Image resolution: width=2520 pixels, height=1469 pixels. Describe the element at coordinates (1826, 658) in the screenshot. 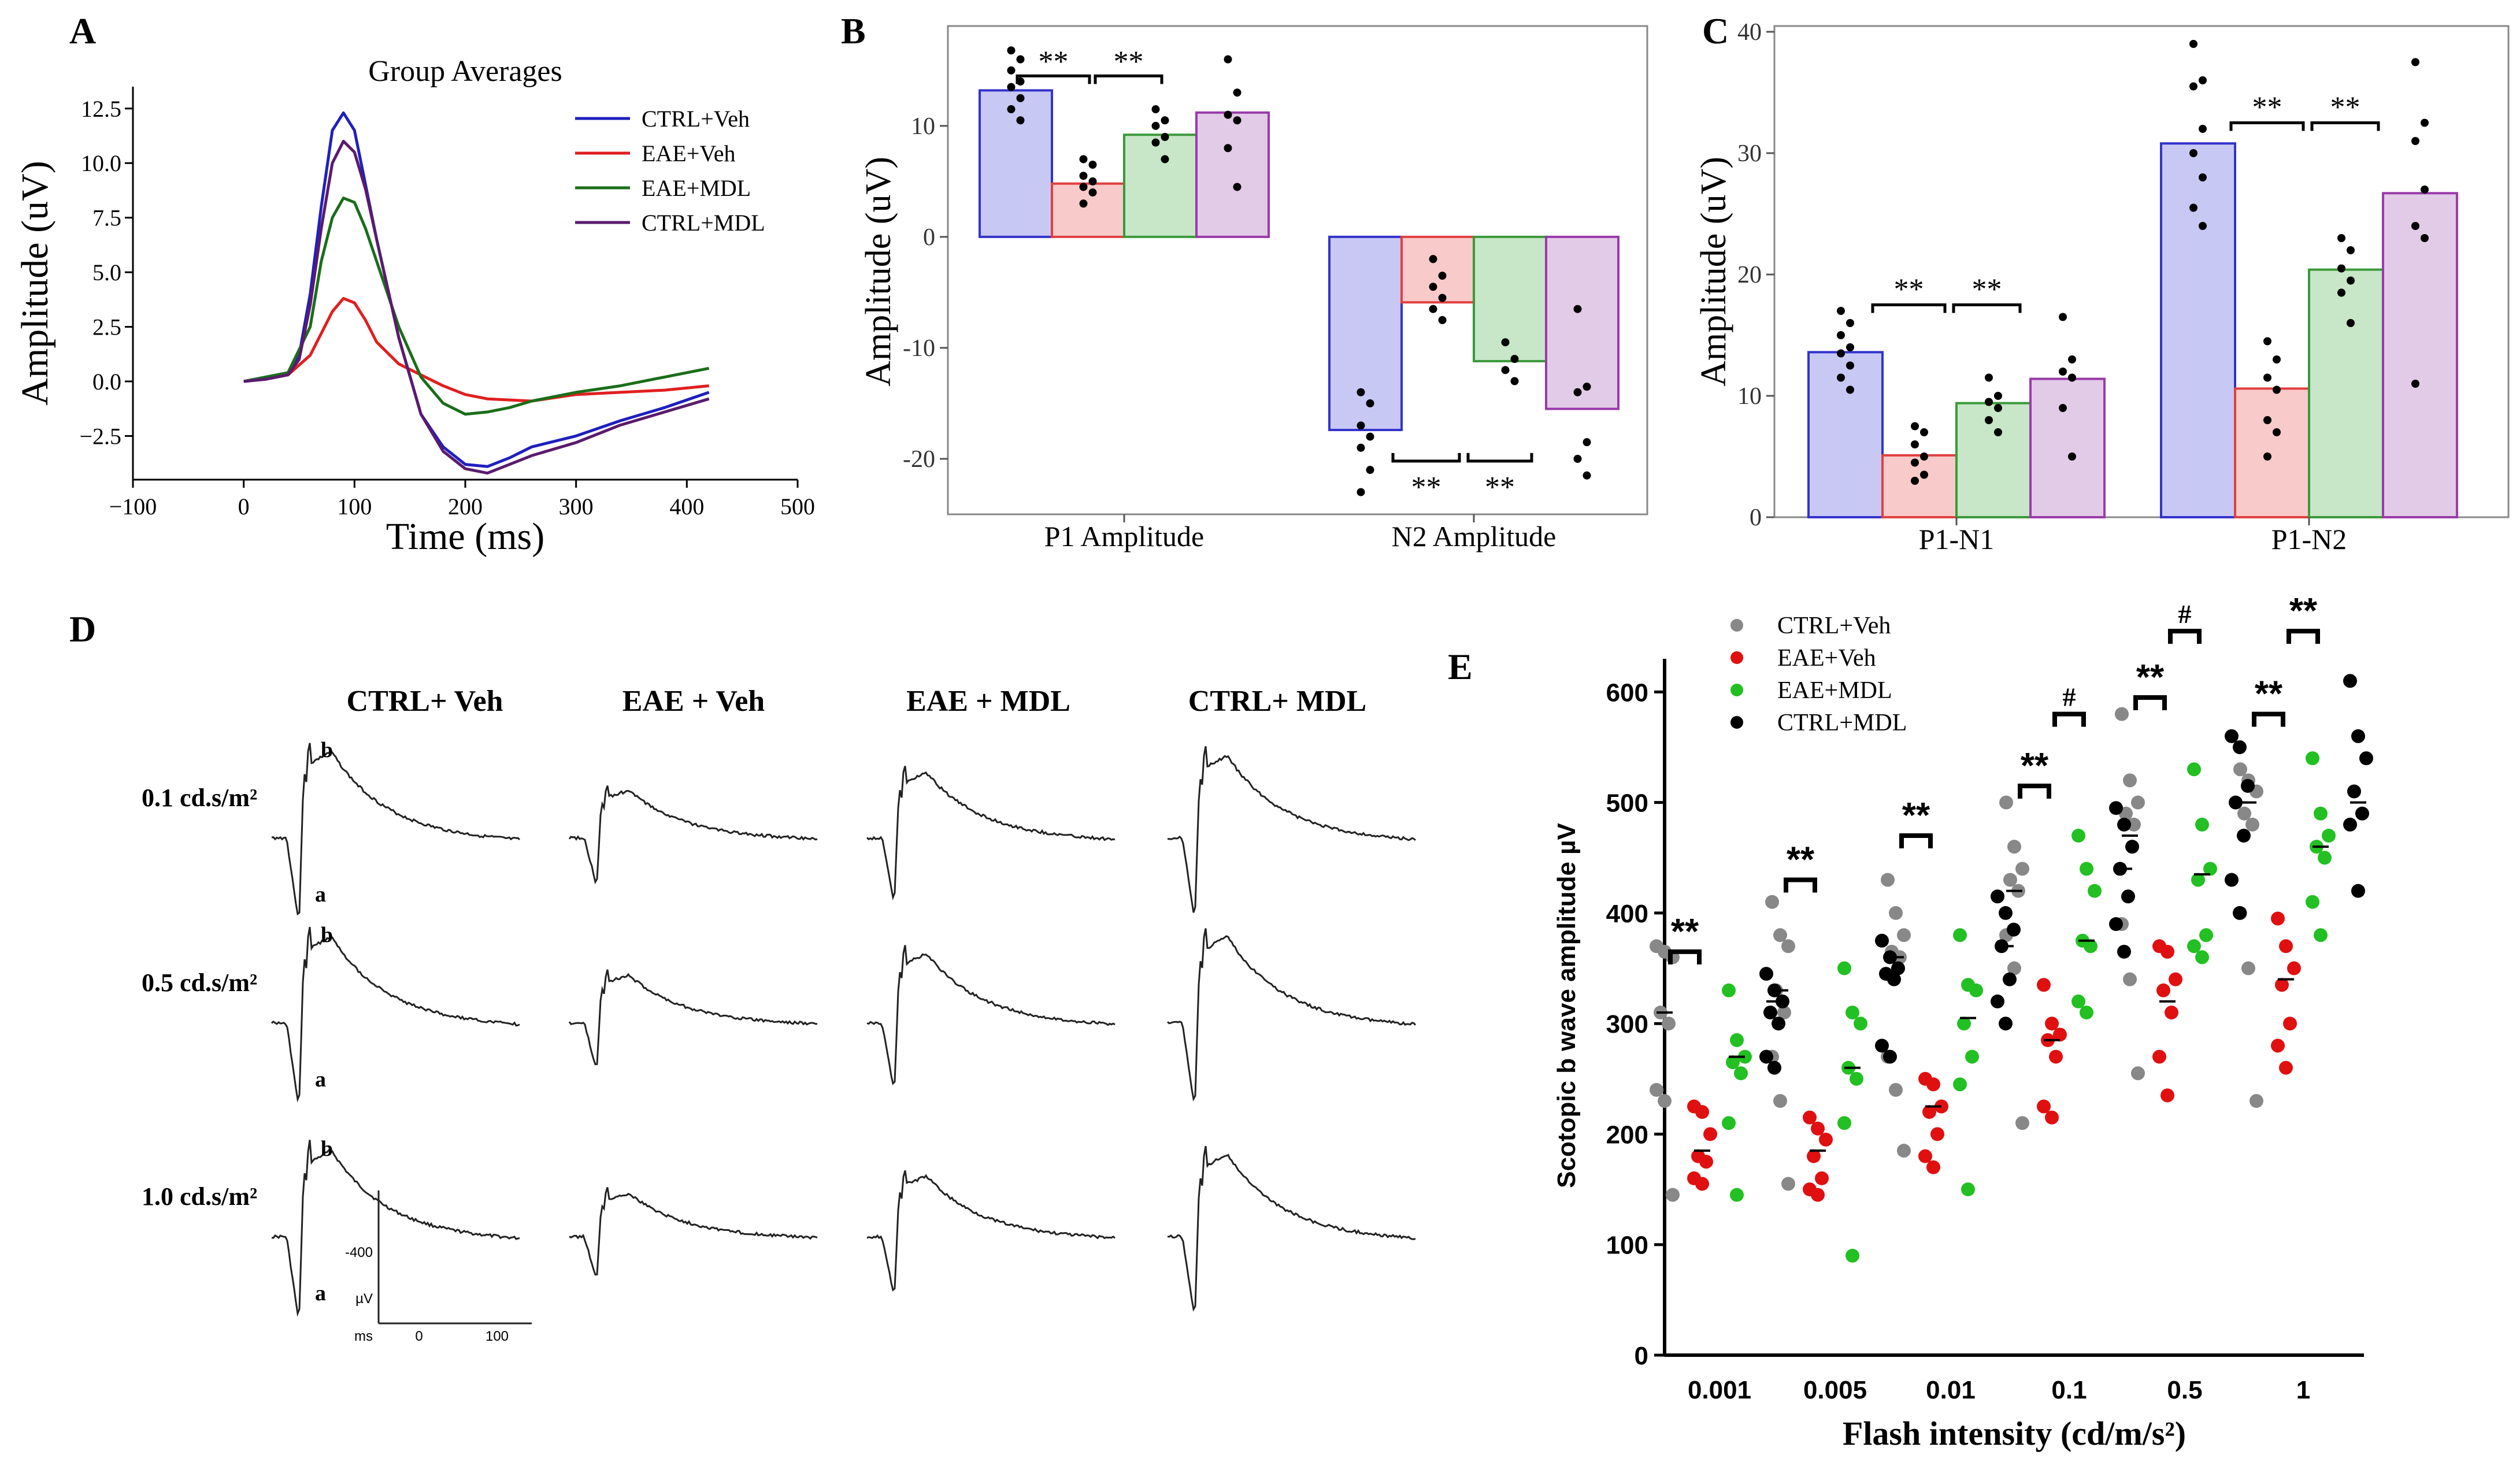

I see `legend-label: EAE+Veh` at that location.